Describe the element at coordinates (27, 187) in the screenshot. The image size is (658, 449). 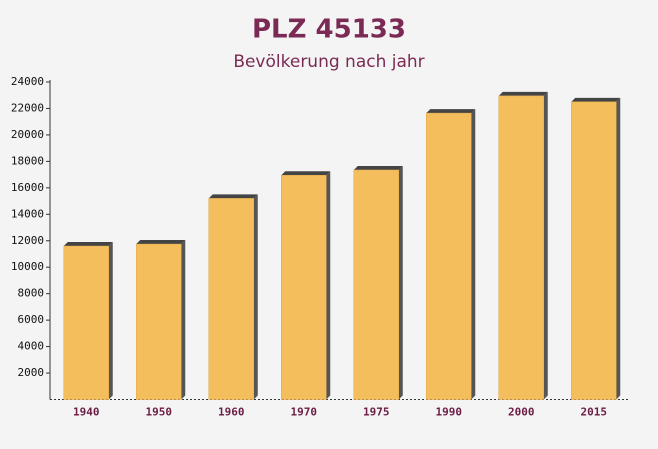
I see `y-tick-label: 16000` at that location.